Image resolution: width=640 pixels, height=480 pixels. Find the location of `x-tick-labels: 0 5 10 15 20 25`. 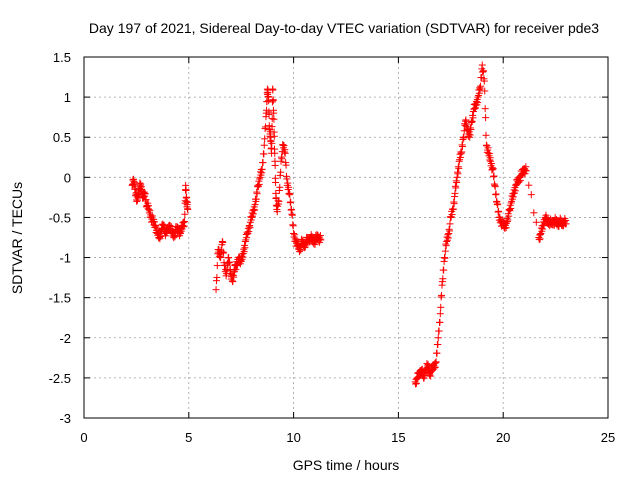

x-tick-labels: 0 5 10 15 20 25 is located at coordinates (347, 437).